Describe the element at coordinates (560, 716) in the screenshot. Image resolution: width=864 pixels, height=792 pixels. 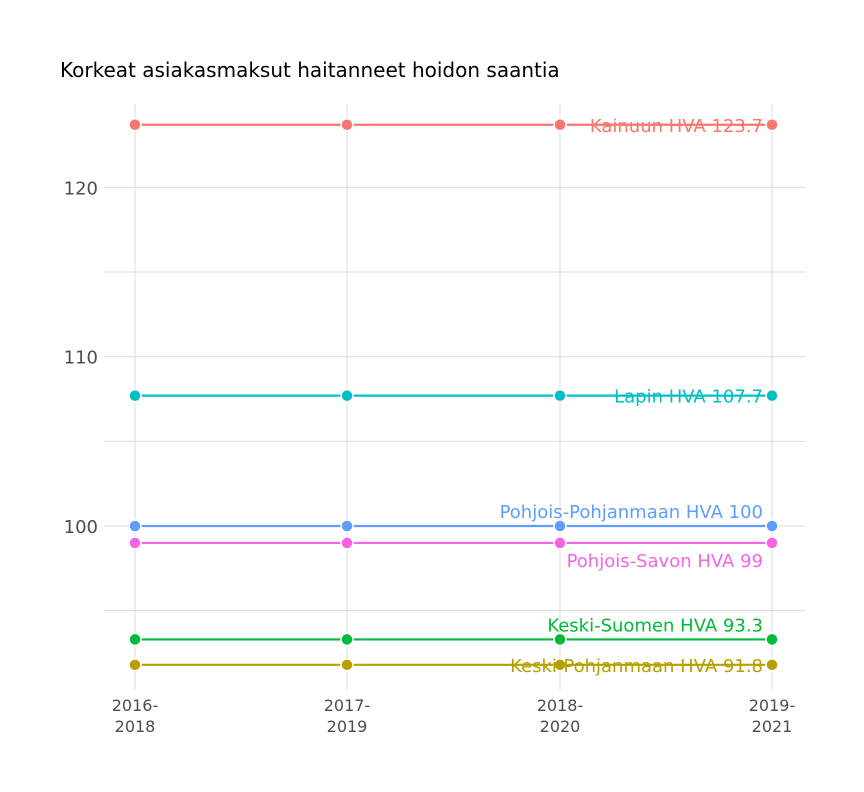
I see `x-tick-label: 2018-2020` at that location.